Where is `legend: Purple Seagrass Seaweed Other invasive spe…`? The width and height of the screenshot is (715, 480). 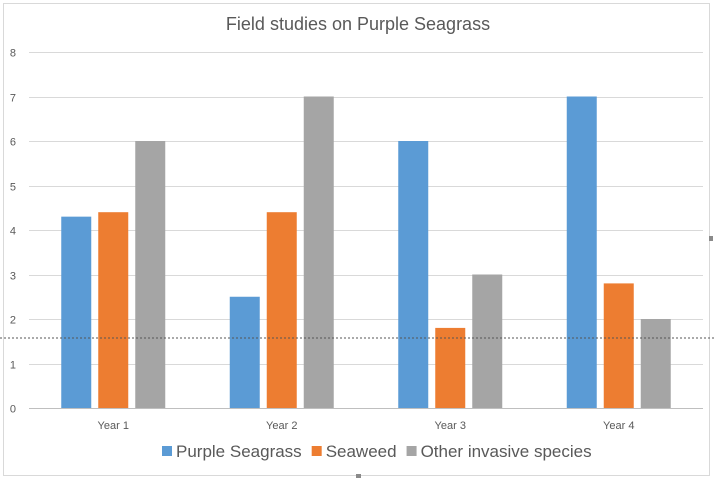 legend: Purple Seagrass Seaweed Other invasive spe… is located at coordinates (377, 451).